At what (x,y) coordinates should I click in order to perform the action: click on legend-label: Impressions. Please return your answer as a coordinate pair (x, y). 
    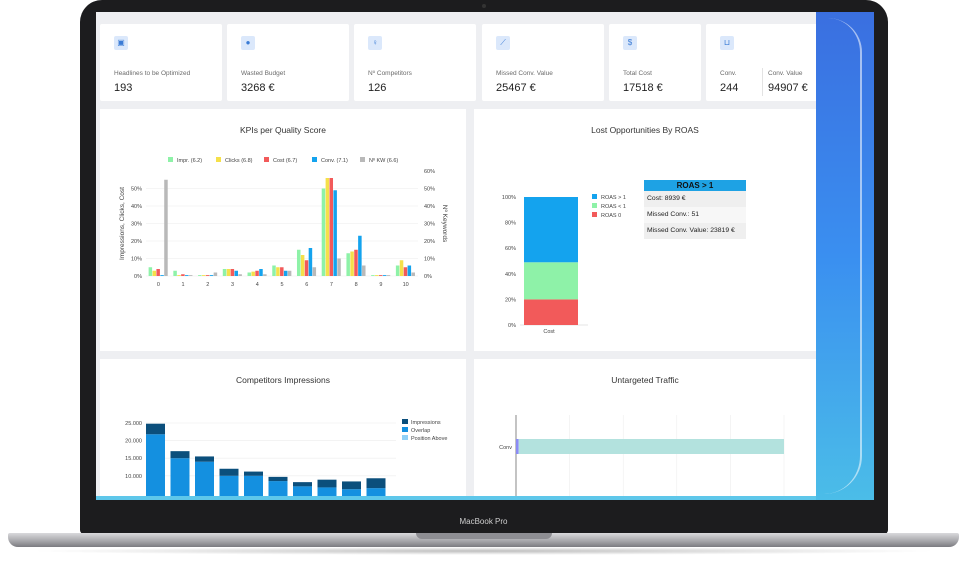
    Looking at the image, I should click on (426, 423).